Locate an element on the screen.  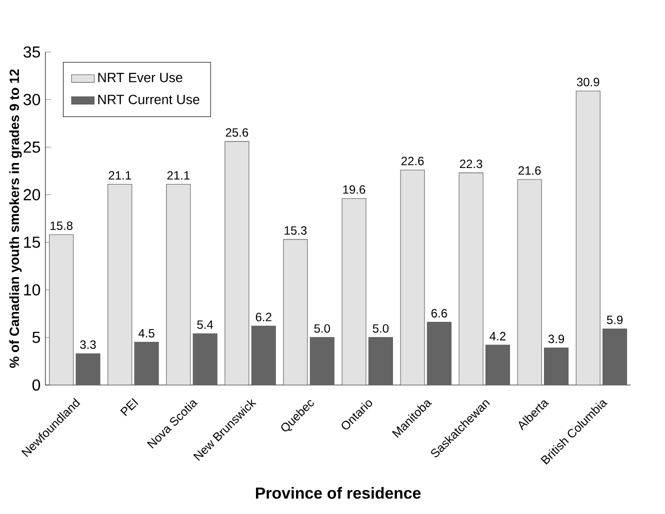
y-tick-label: 35 is located at coordinates (32, 52).